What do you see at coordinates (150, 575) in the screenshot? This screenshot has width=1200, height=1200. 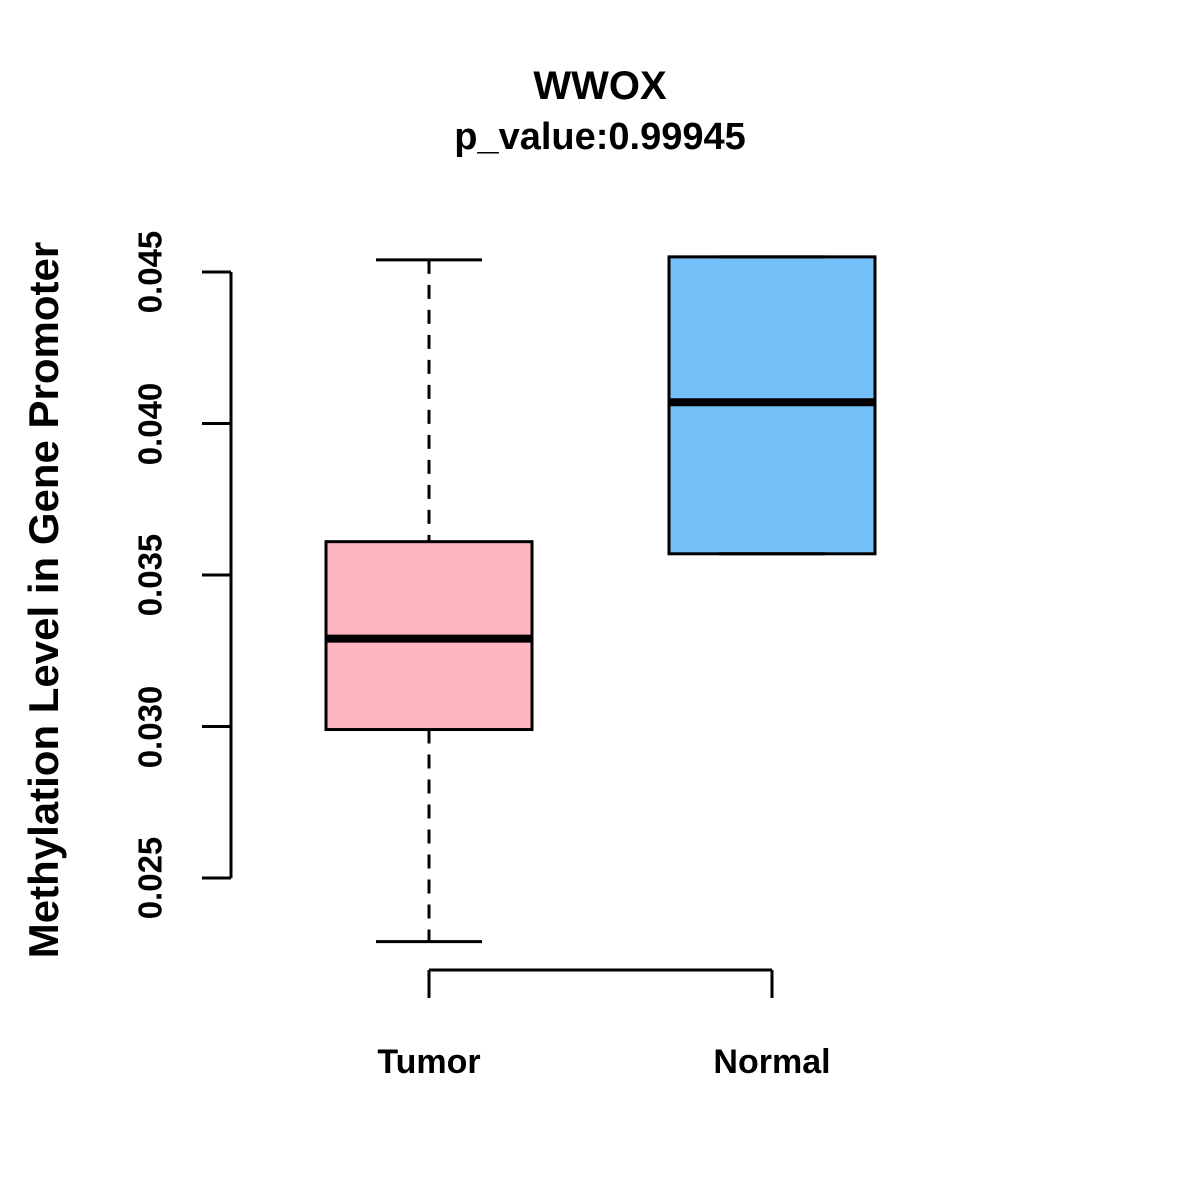 I see `y-tick-label: 0.035` at bounding box center [150, 575].